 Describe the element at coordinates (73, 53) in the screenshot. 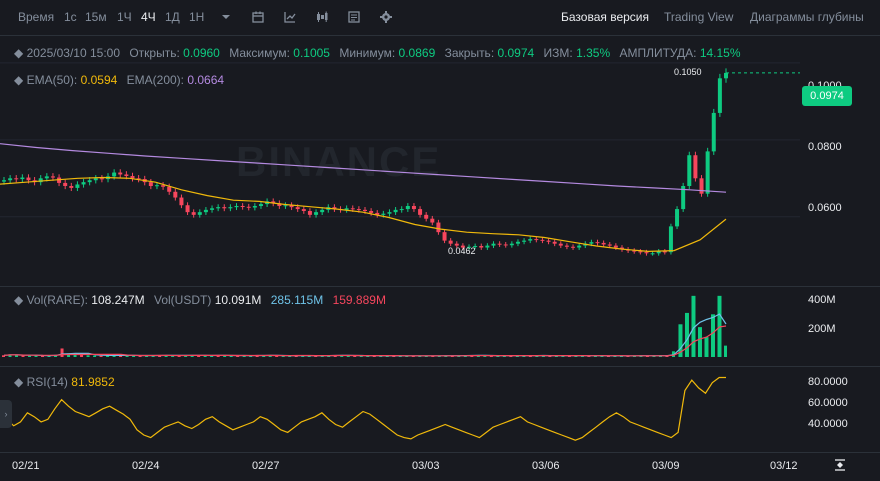

I see `ohlc-date: 2025/03/10 15:00` at that location.